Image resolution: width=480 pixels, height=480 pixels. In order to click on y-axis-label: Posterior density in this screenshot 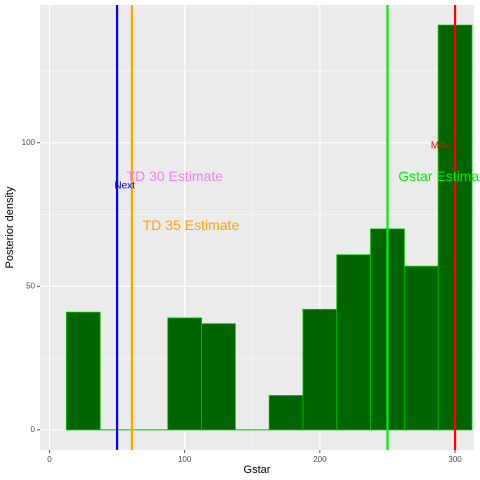, I will do `click(10, 227)`.